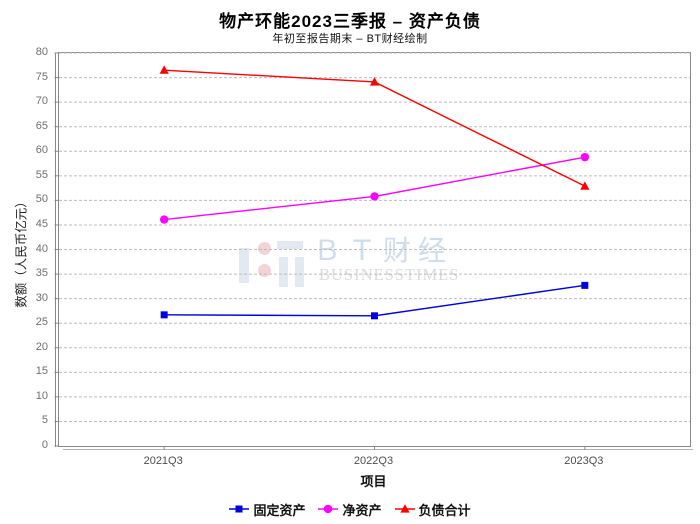 The width and height of the screenshot is (700, 524). I want to click on x-tick-label: 2021Q3, so click(163, 461).